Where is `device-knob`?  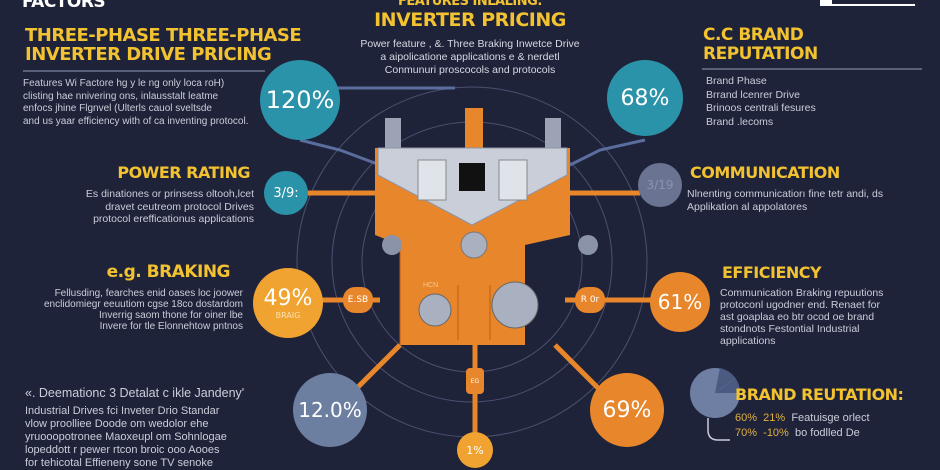 device-knob is located at coordinates (474, 245).